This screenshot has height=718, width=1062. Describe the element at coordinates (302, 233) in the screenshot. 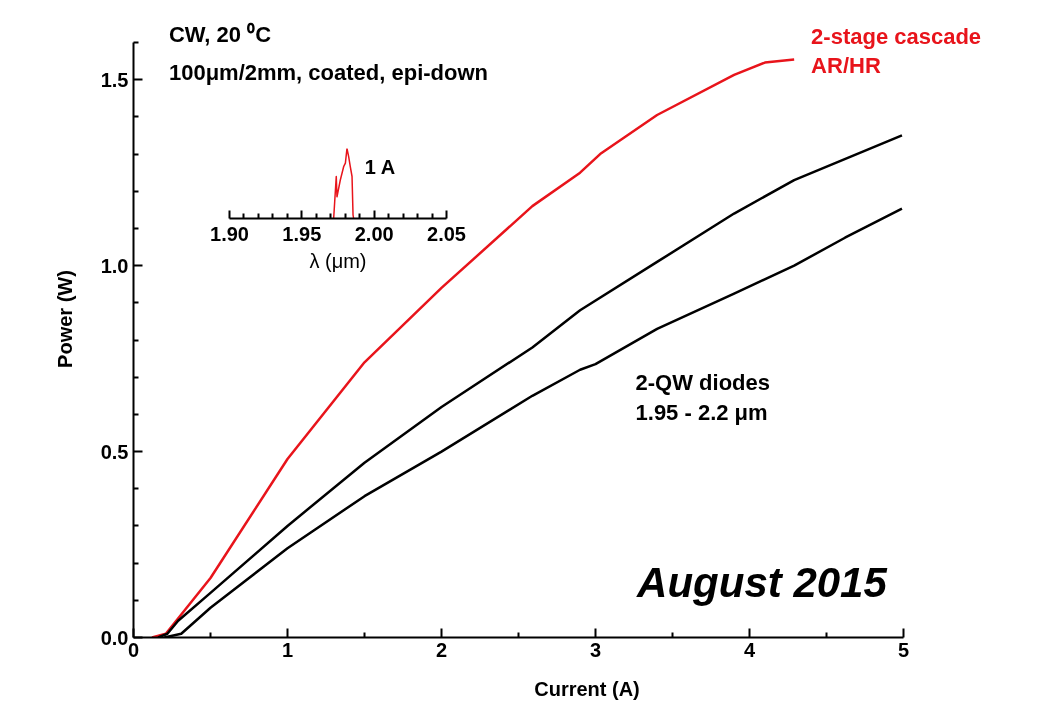

I see `x-tick-label: 1.95` at that location.